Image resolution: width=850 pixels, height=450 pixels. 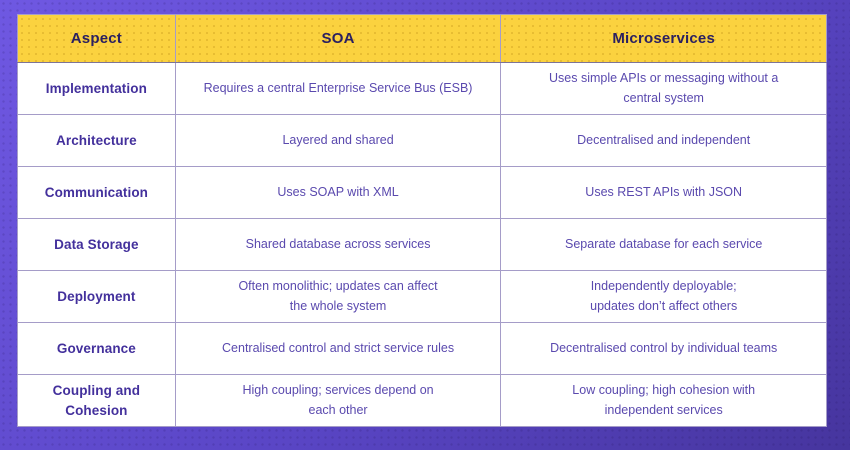 What do you see at coordinates (338, 244) in the screenshot?
I see `soa-value: Shared database across services` at bounding box center [338, 244].